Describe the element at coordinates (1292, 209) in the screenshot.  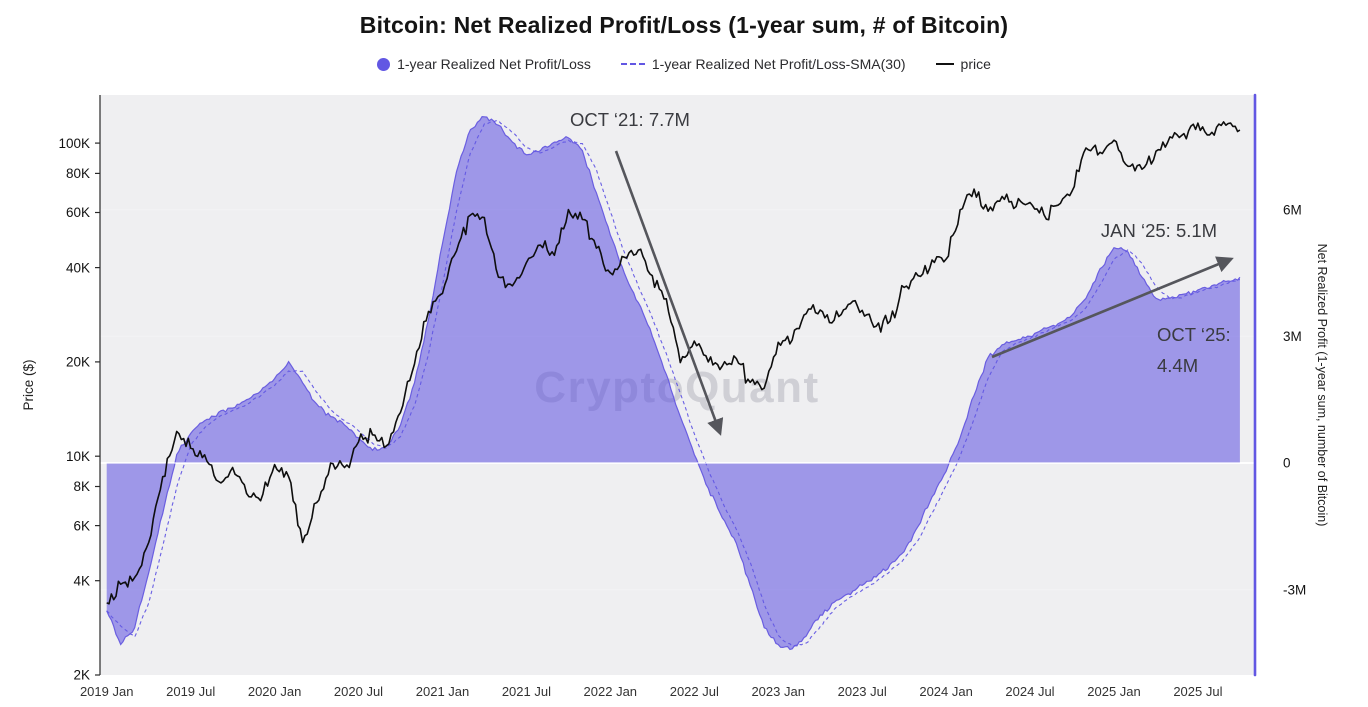
I see `right-axis-tick-label: 6M` at that location.